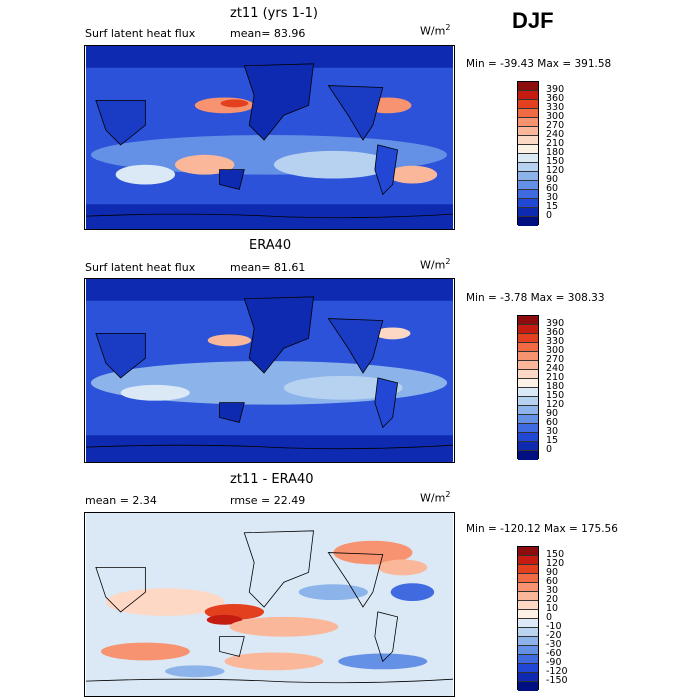 Image resolution: width=700 pixels, height=700 pixels. Describe the element at coordinates (557, 680) in the screenshot. I see `colorbar-tick-label: -150` at that location.